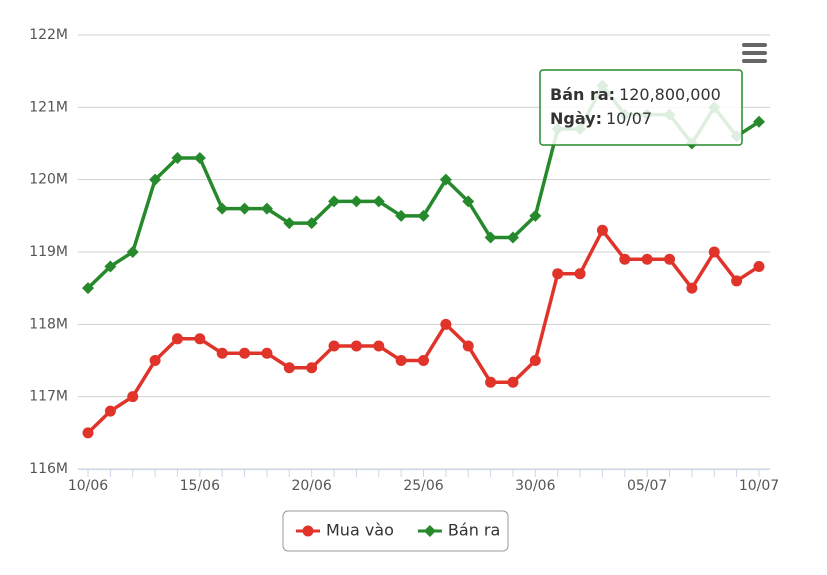  I want to click on tooltip-box, so click(641, 107).